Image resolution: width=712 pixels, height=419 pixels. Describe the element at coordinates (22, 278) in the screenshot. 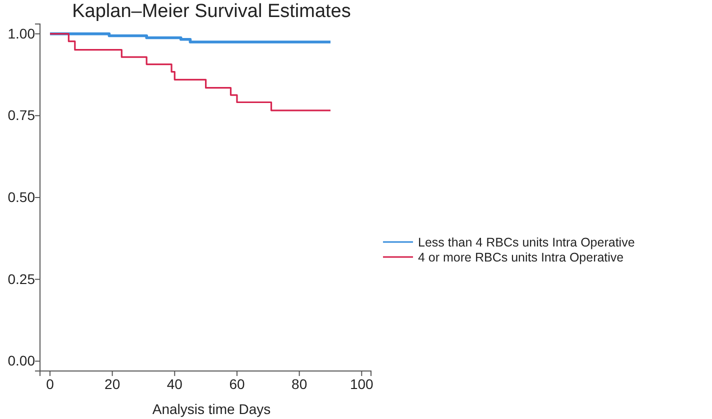

I see `y-tick-label: 0.25` at that location.